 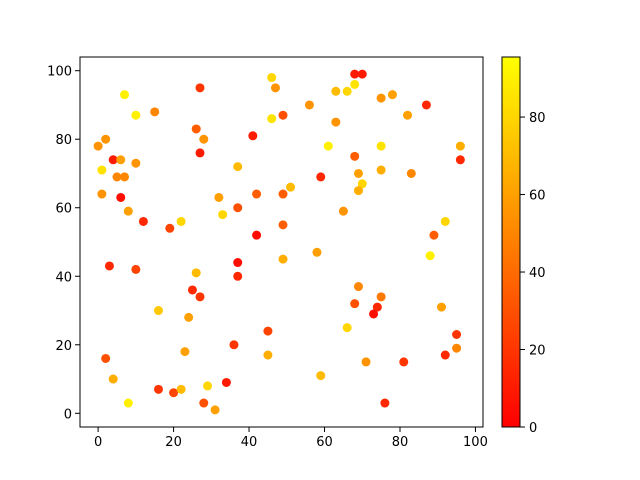 I want to click on colorbar-tick-label: 20, so click(x=537, y=351).